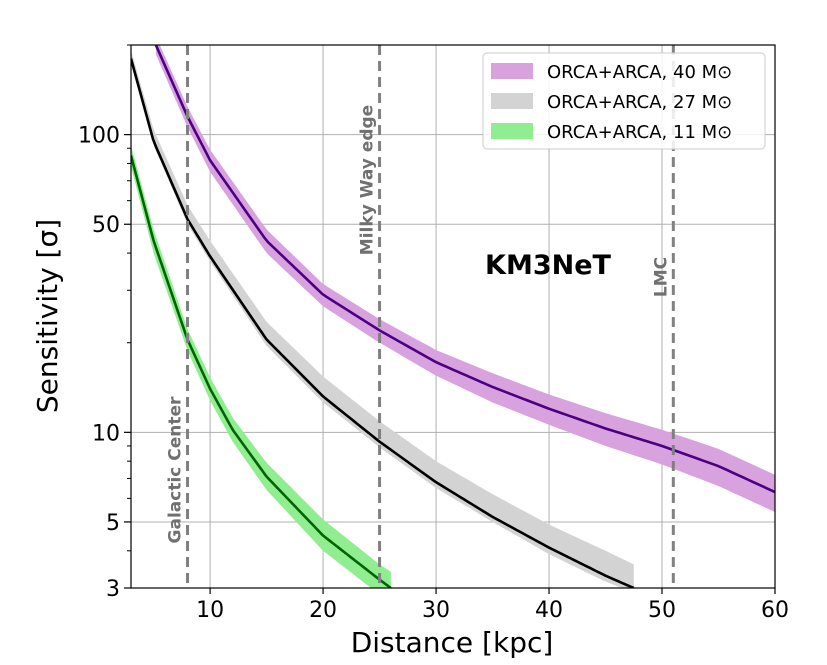  I want to click on x-tick-label: 20, so click(323, 610).